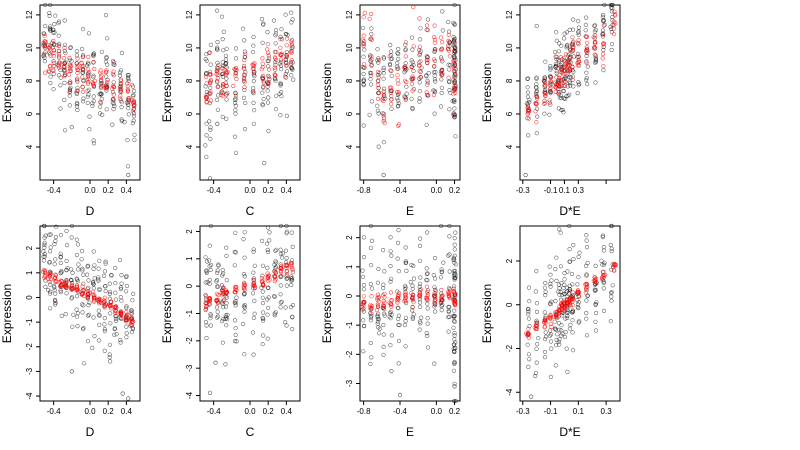 The image size is (800, 450). What do you see at coordinates (437, 411) in the screenshot?
I see `x-tick-label: 0.0` at bounding box center [437, 411].